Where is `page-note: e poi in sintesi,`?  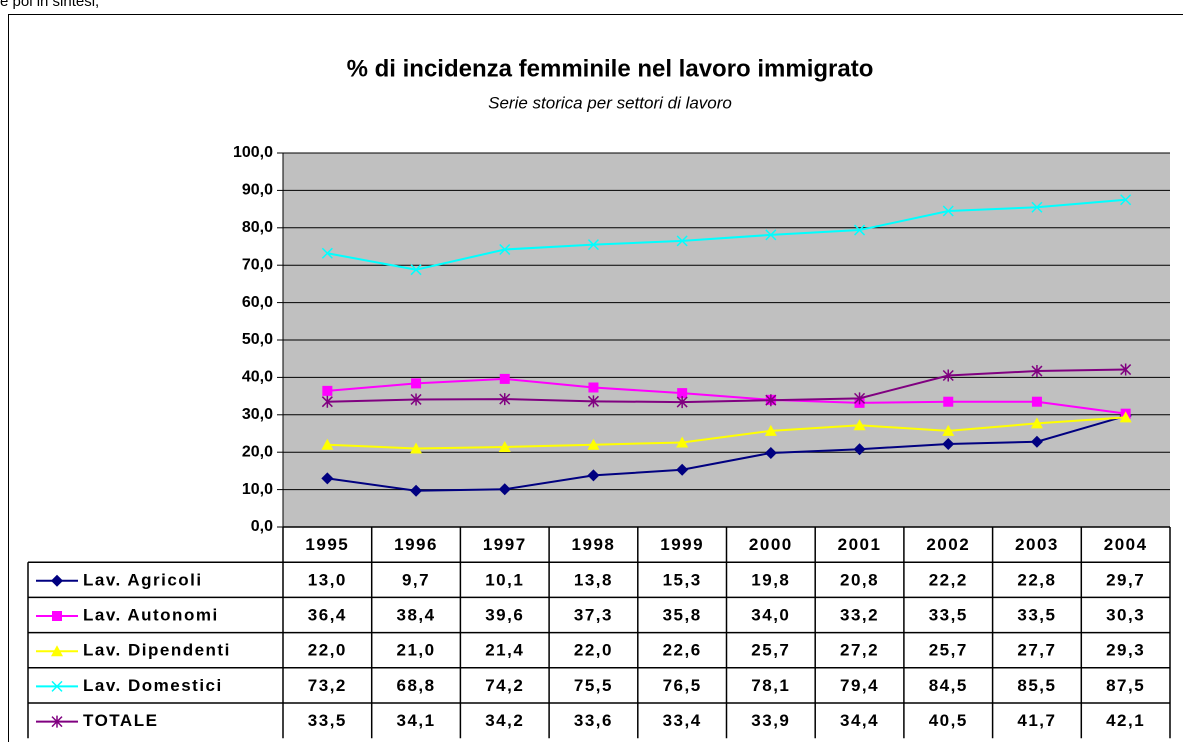 page-note: e poi in sintesi, is located at coordinates (49, 5).